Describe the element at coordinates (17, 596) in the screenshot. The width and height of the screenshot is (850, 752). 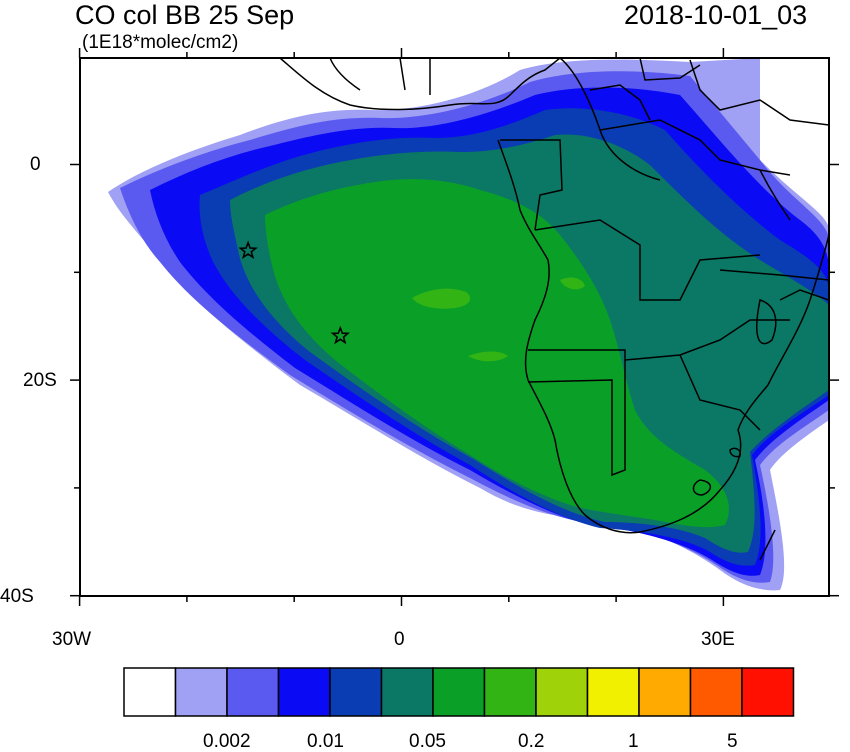
I see `lat-label-40s: 40S` at that location.